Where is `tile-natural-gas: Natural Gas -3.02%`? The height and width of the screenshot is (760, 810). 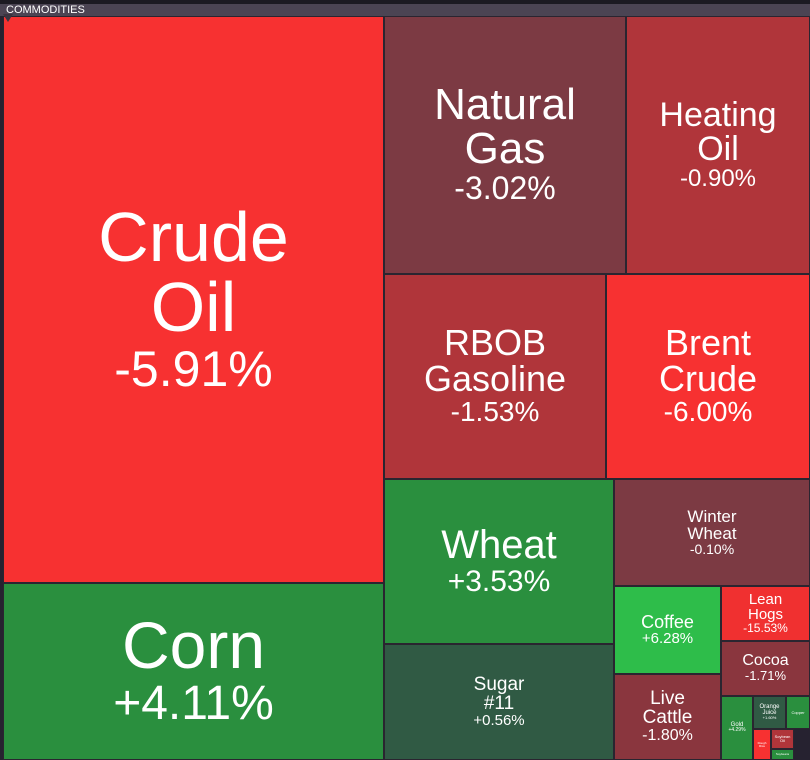 tile-natural-gas: Natural Gas -3.02% is located at coordinates (505, 145).